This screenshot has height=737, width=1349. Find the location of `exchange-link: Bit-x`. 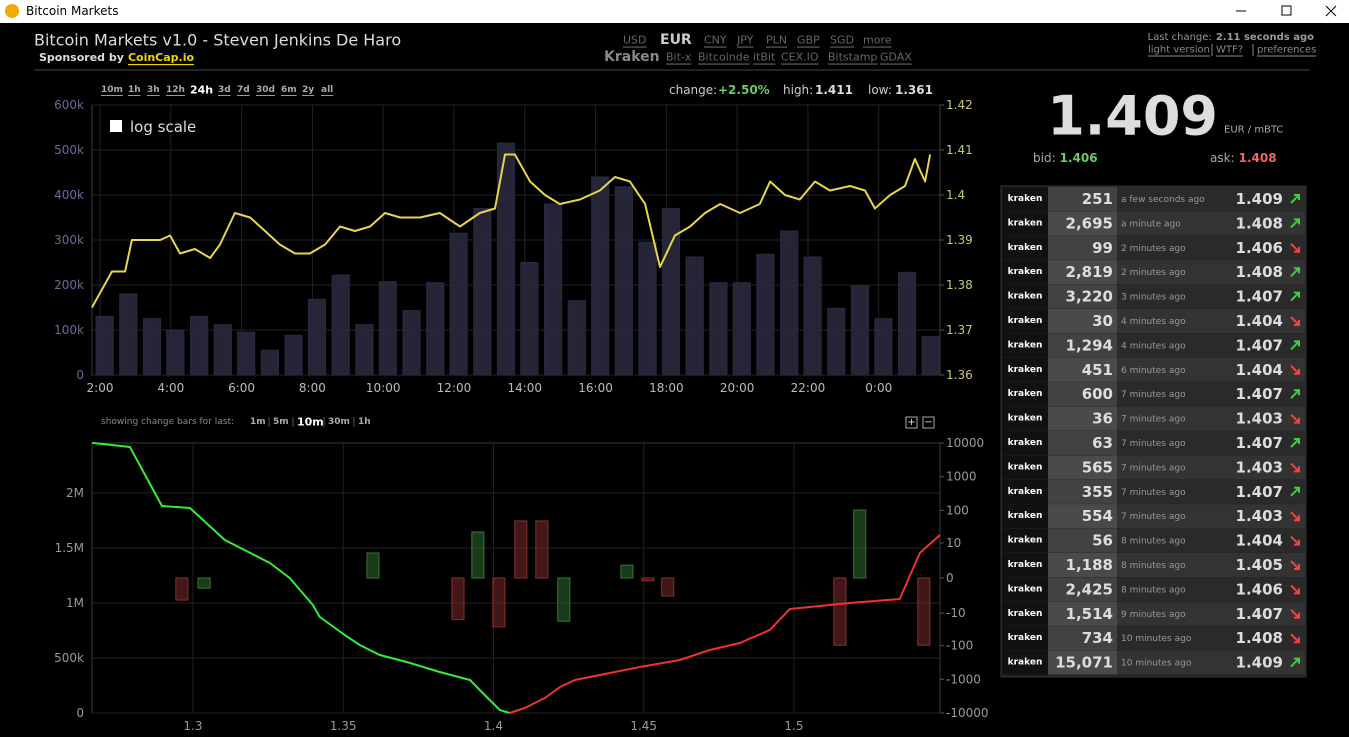

exchange-link: Bit-x is located at coordinates (679, 57).